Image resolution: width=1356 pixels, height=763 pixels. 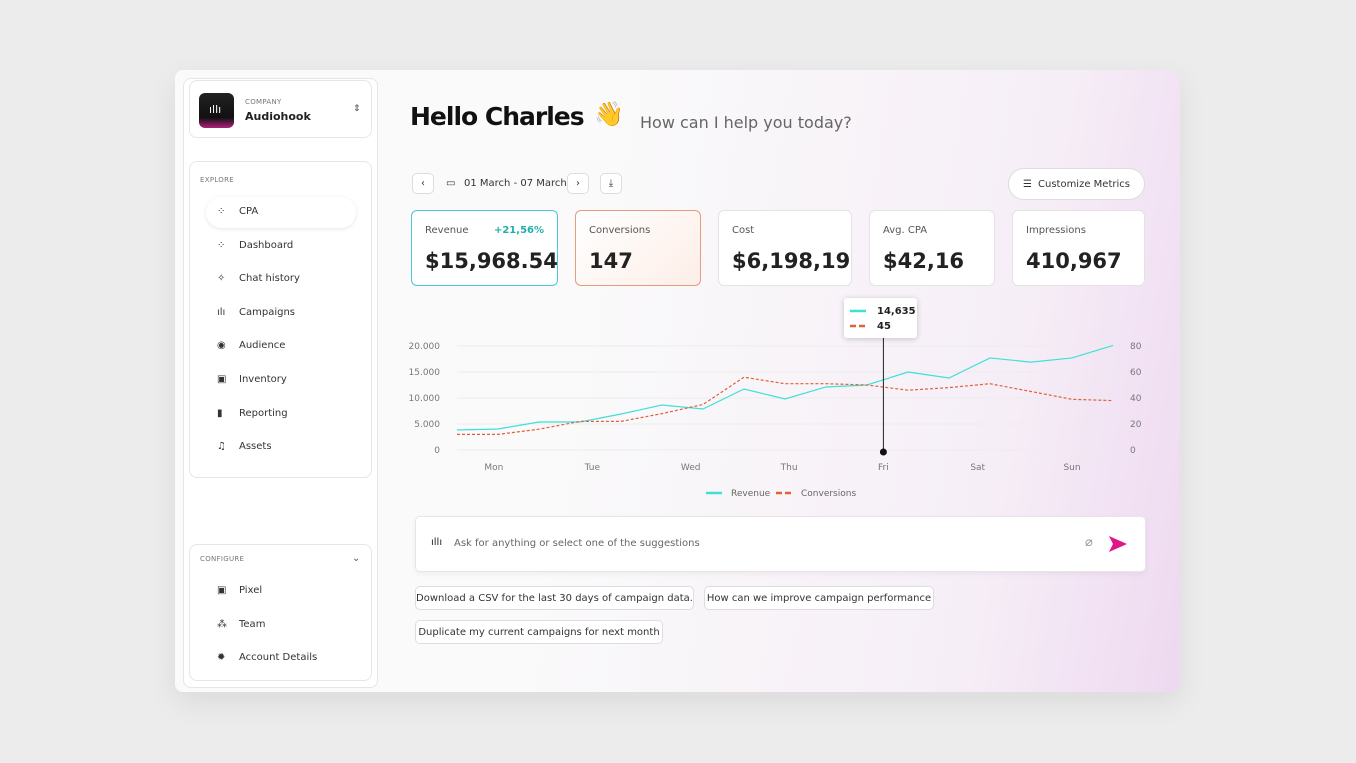 I want to click on customize-button: ☰ Customize Metrics, so click(x=1076, y=184).